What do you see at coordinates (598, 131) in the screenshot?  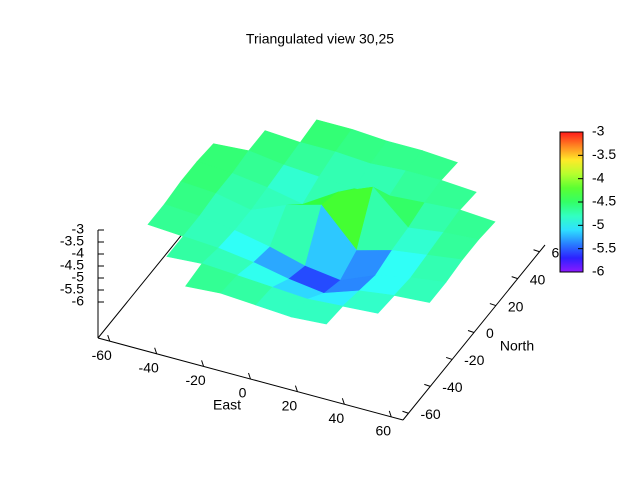 I see `colorbar-tick-label: -3` at bounding box center [598, 131].